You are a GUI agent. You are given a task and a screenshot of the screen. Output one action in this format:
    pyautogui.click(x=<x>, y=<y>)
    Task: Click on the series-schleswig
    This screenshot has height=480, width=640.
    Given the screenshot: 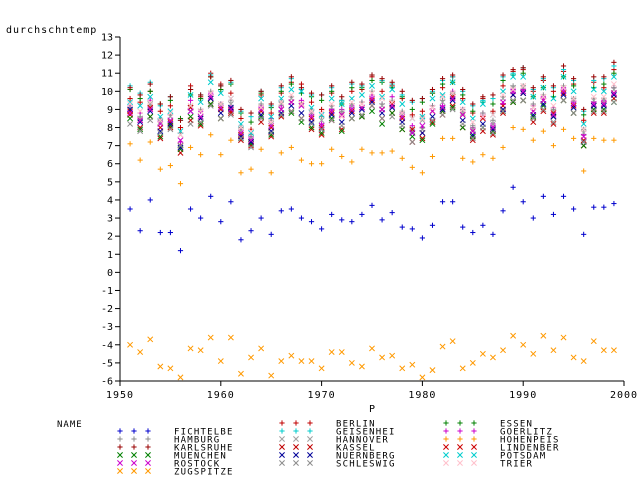 What is the action you would take?
    pyautogui.click(x=372, y=124)
    